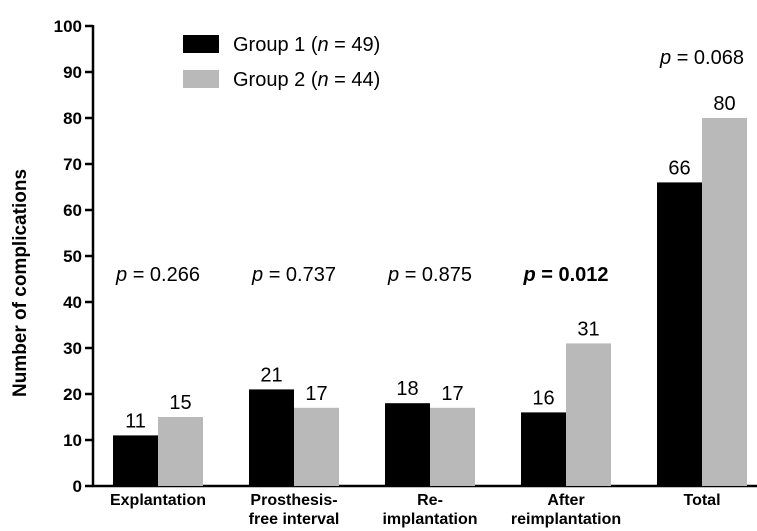 Image resolution: width=757 pixels, height=531 pixels. Describe the element at coordinates (20, 283) in the screenshot. I see `y-axis-label: Number of complications` at that location.